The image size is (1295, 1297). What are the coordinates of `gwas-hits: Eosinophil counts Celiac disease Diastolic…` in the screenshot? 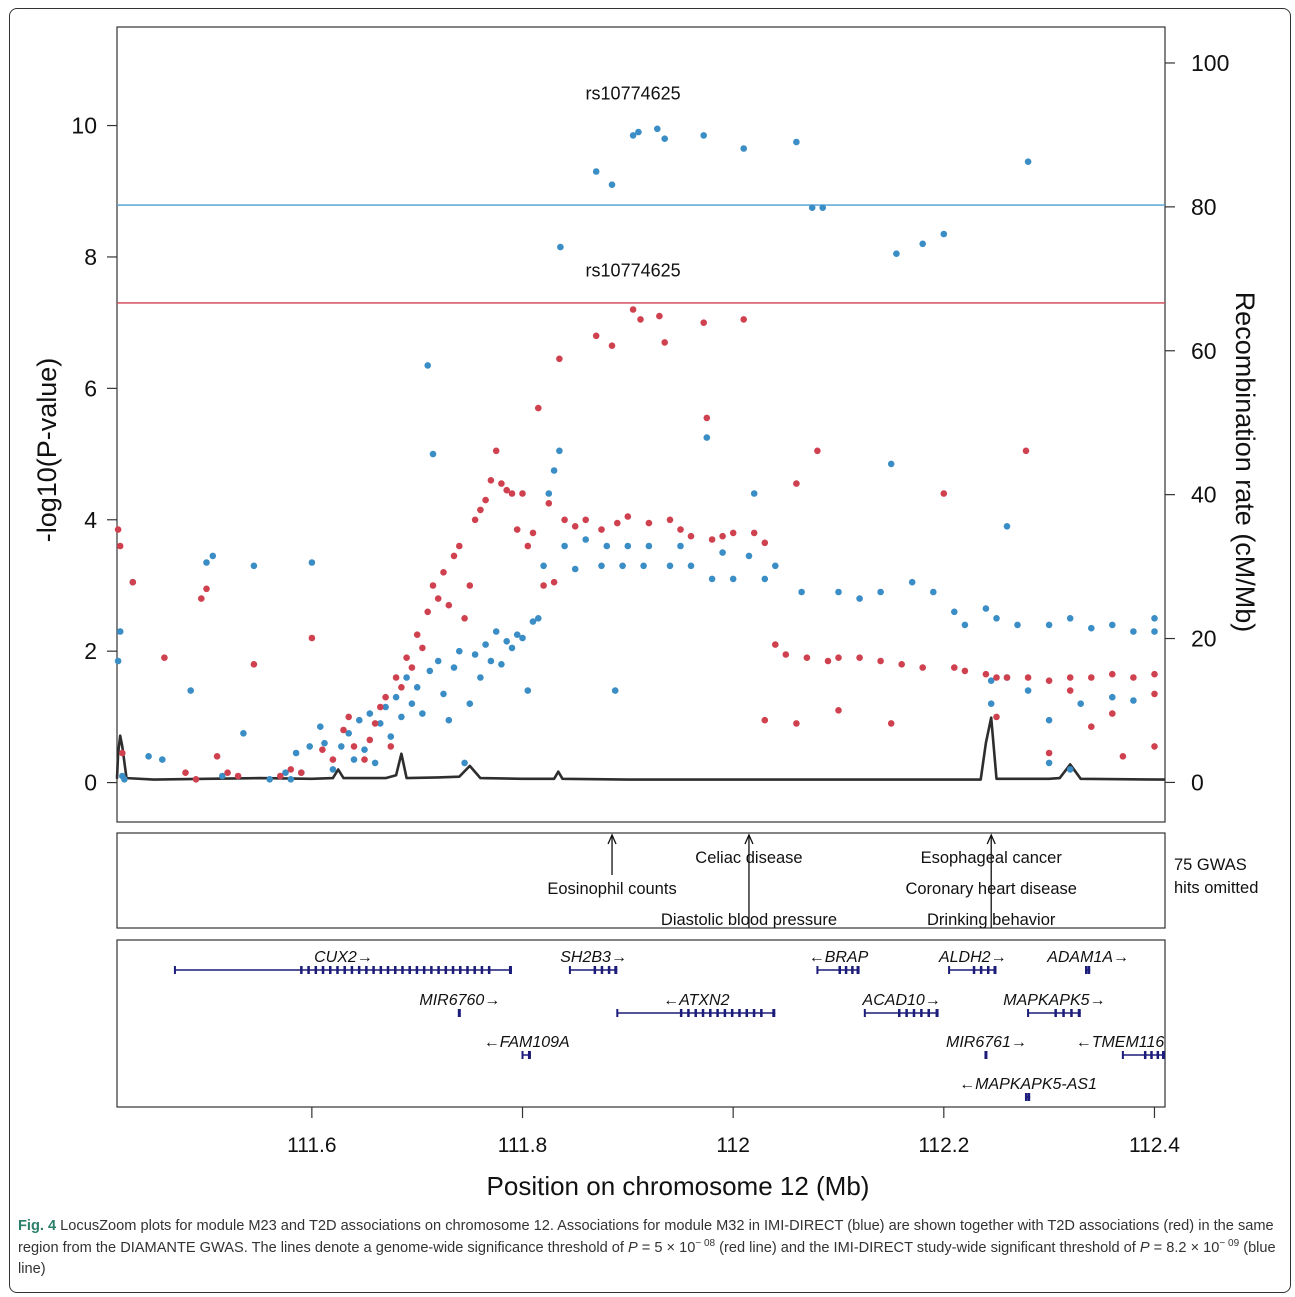 It's located at (812, 881).